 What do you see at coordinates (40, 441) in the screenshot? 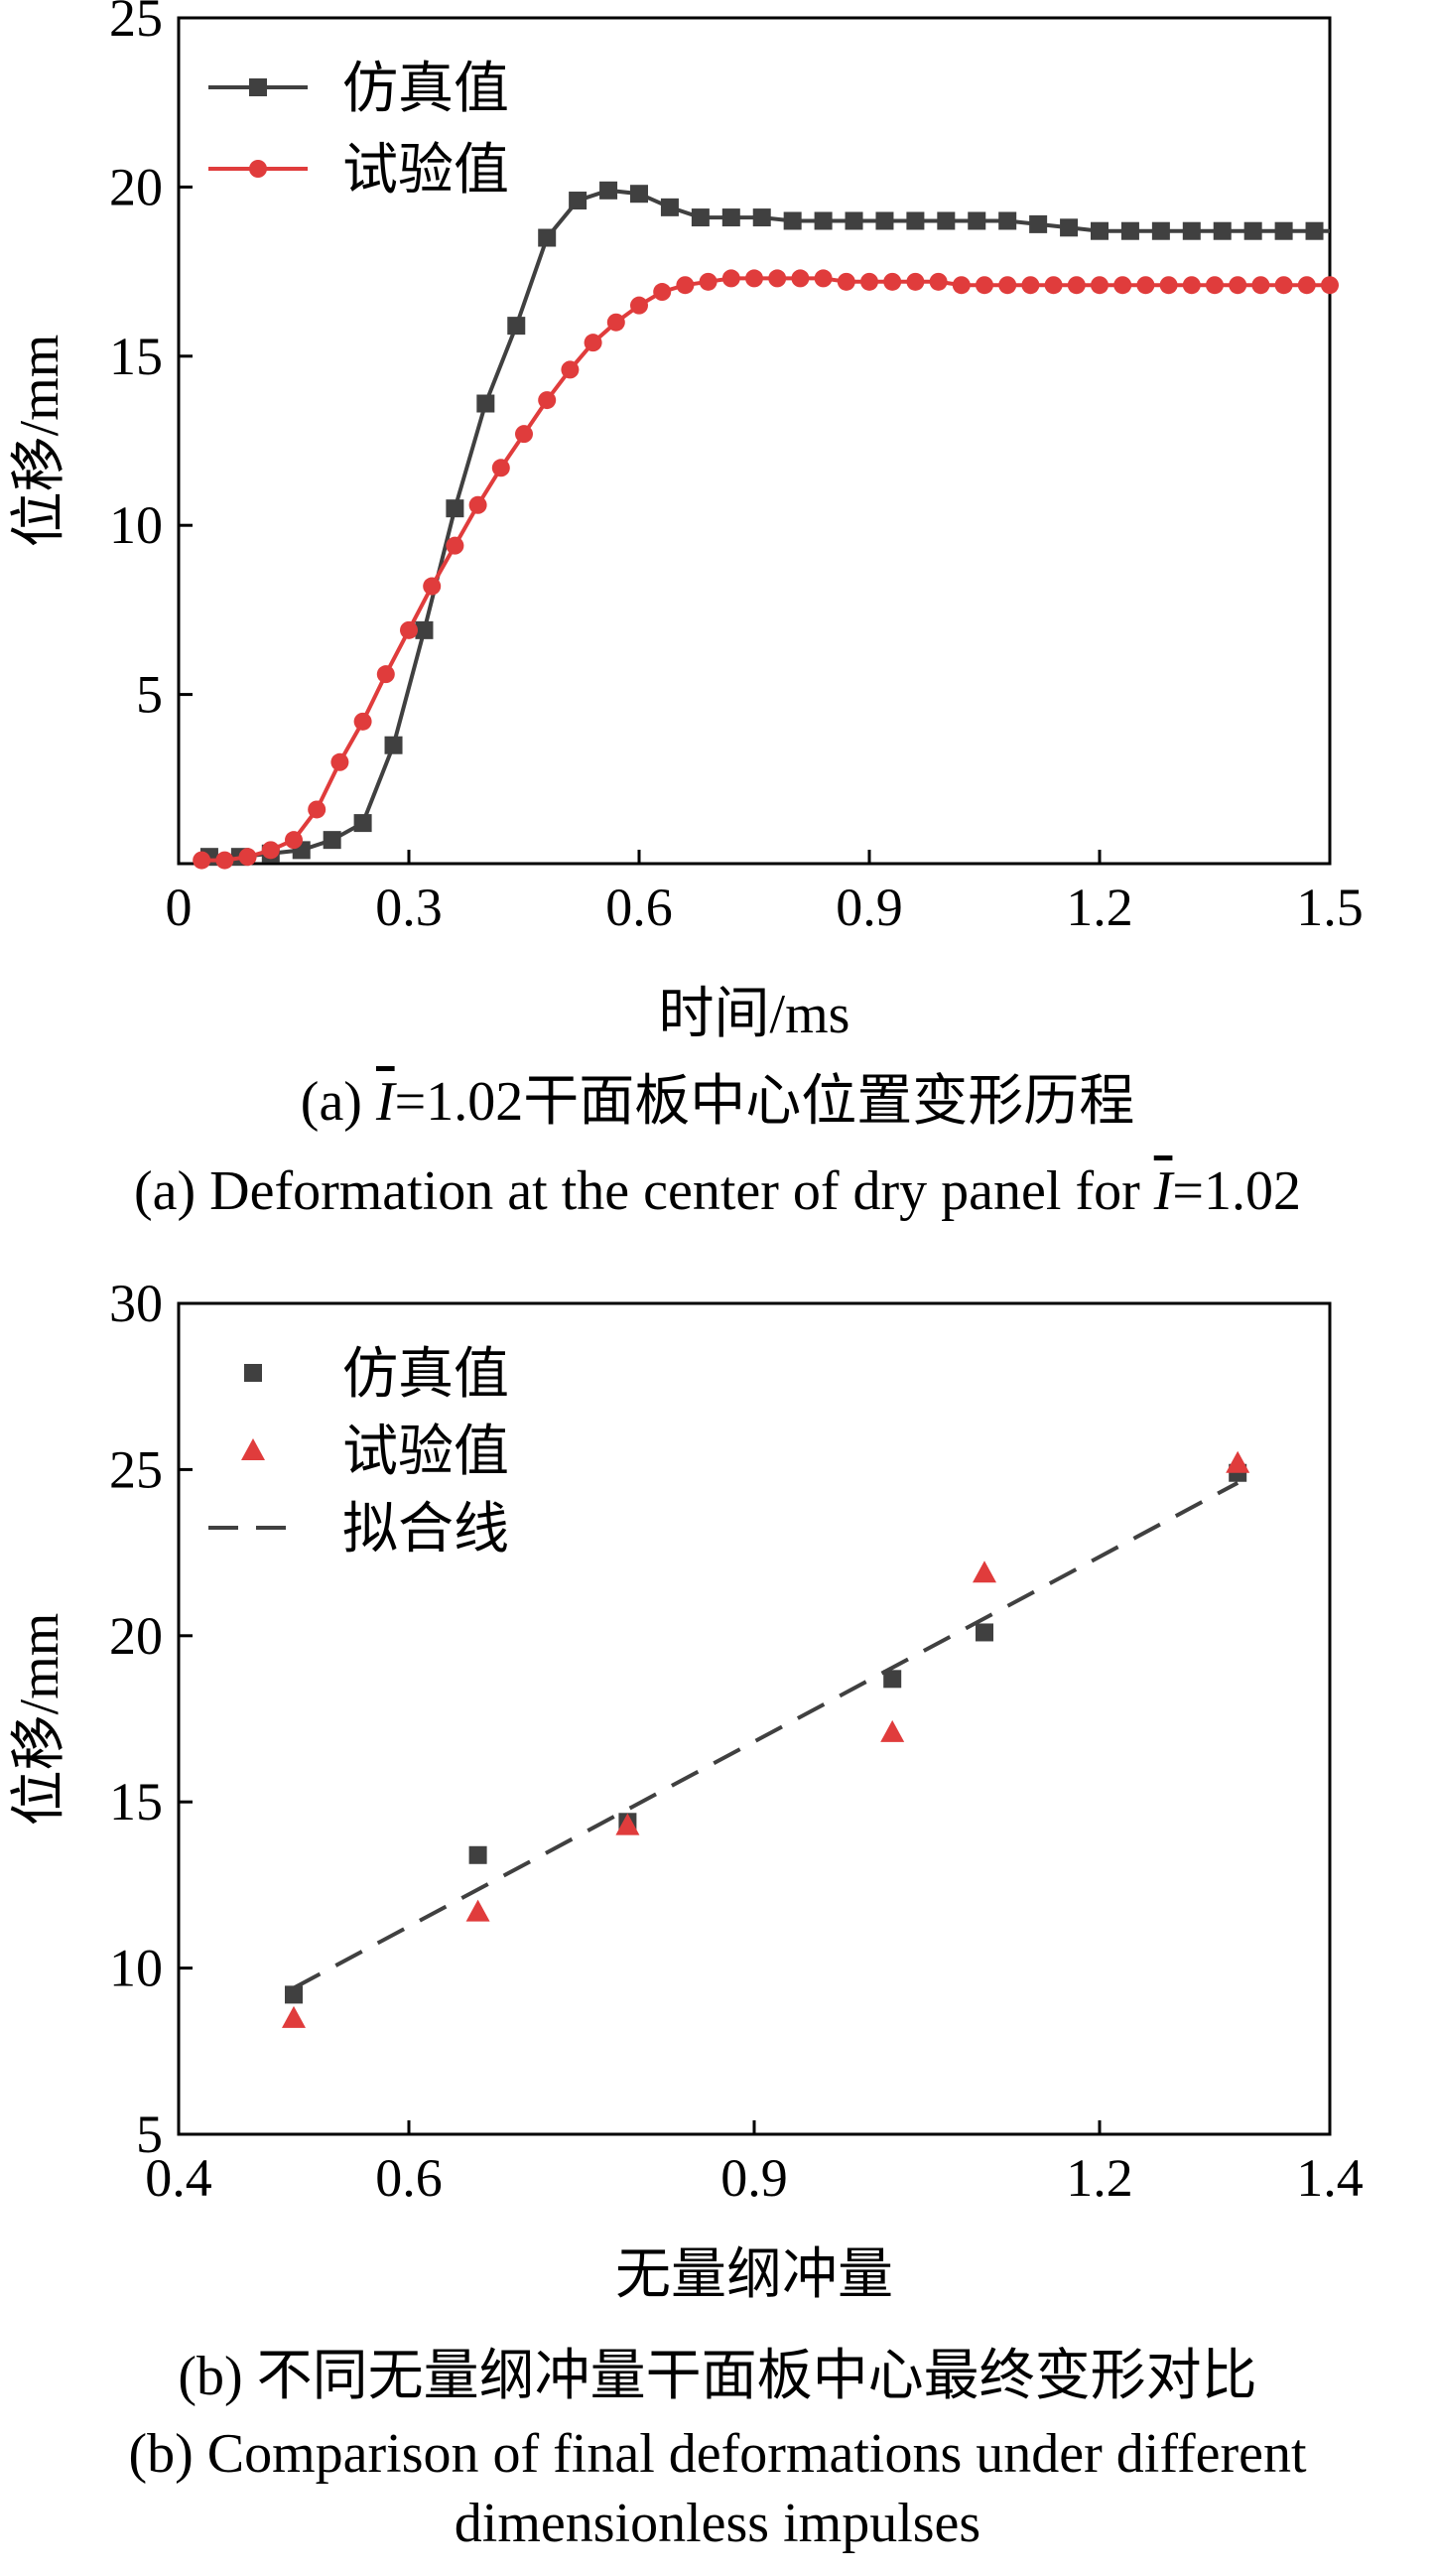
I see `chart-a-y-axis-label: 位移/mm` at bounding box center [40, 441].